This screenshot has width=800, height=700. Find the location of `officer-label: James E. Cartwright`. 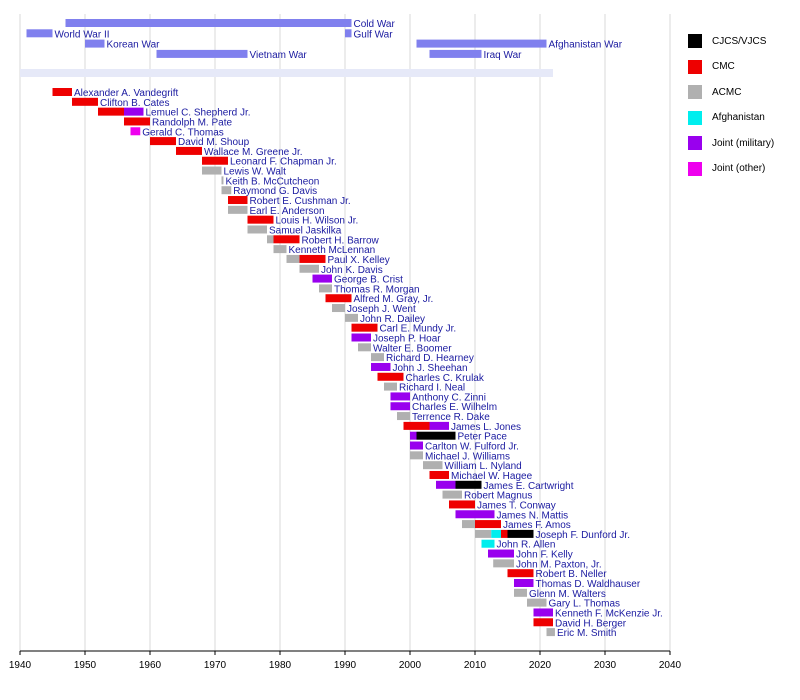

officer-label: James E. Cartwright is located at coordinates (529, 486).